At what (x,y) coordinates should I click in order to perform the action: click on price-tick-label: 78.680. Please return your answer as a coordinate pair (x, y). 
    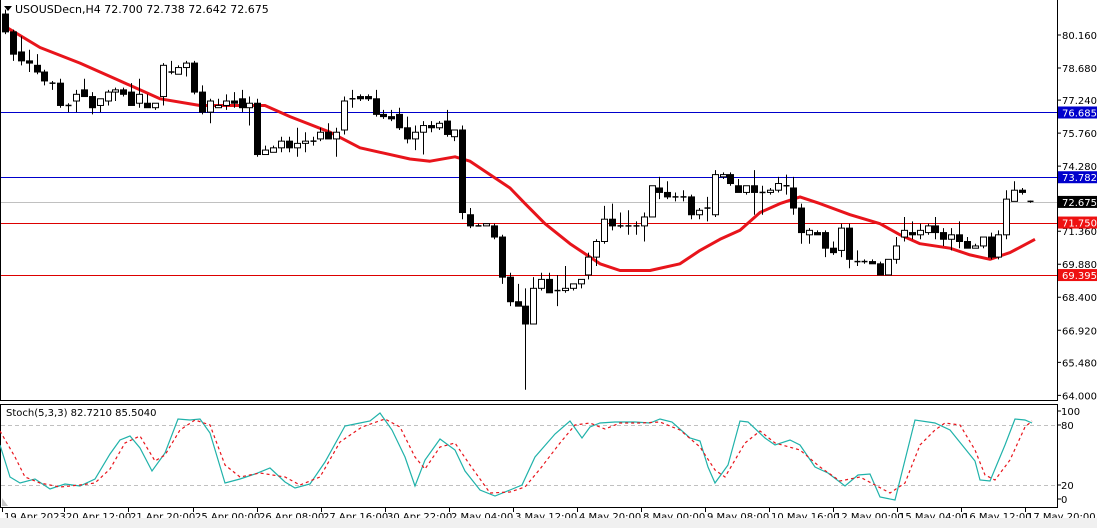
    Looking at the image, I should click on (1079, 69).